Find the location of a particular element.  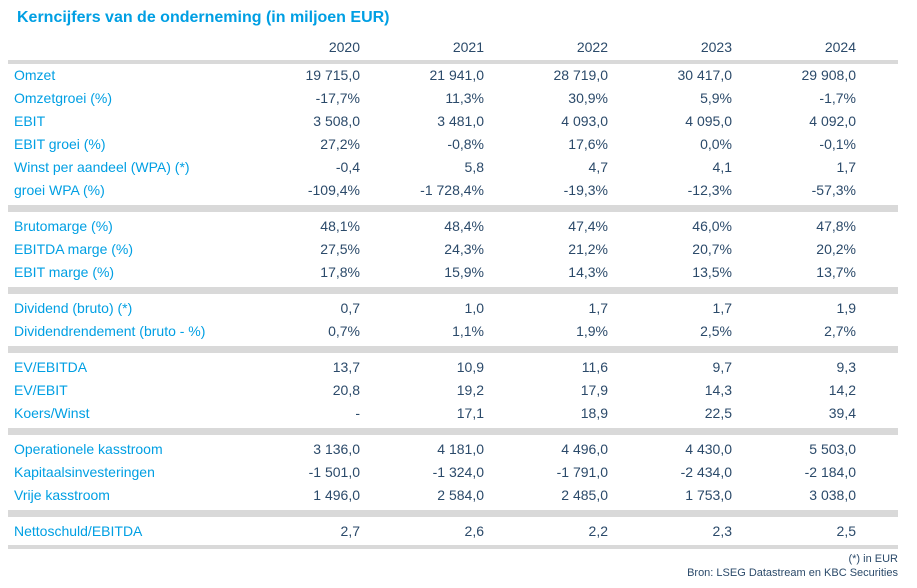

table-row: Brutomarge (%) 48,1% 48,4% 47,4% 46,0% 47,8% is located at coordinates (453, 226).